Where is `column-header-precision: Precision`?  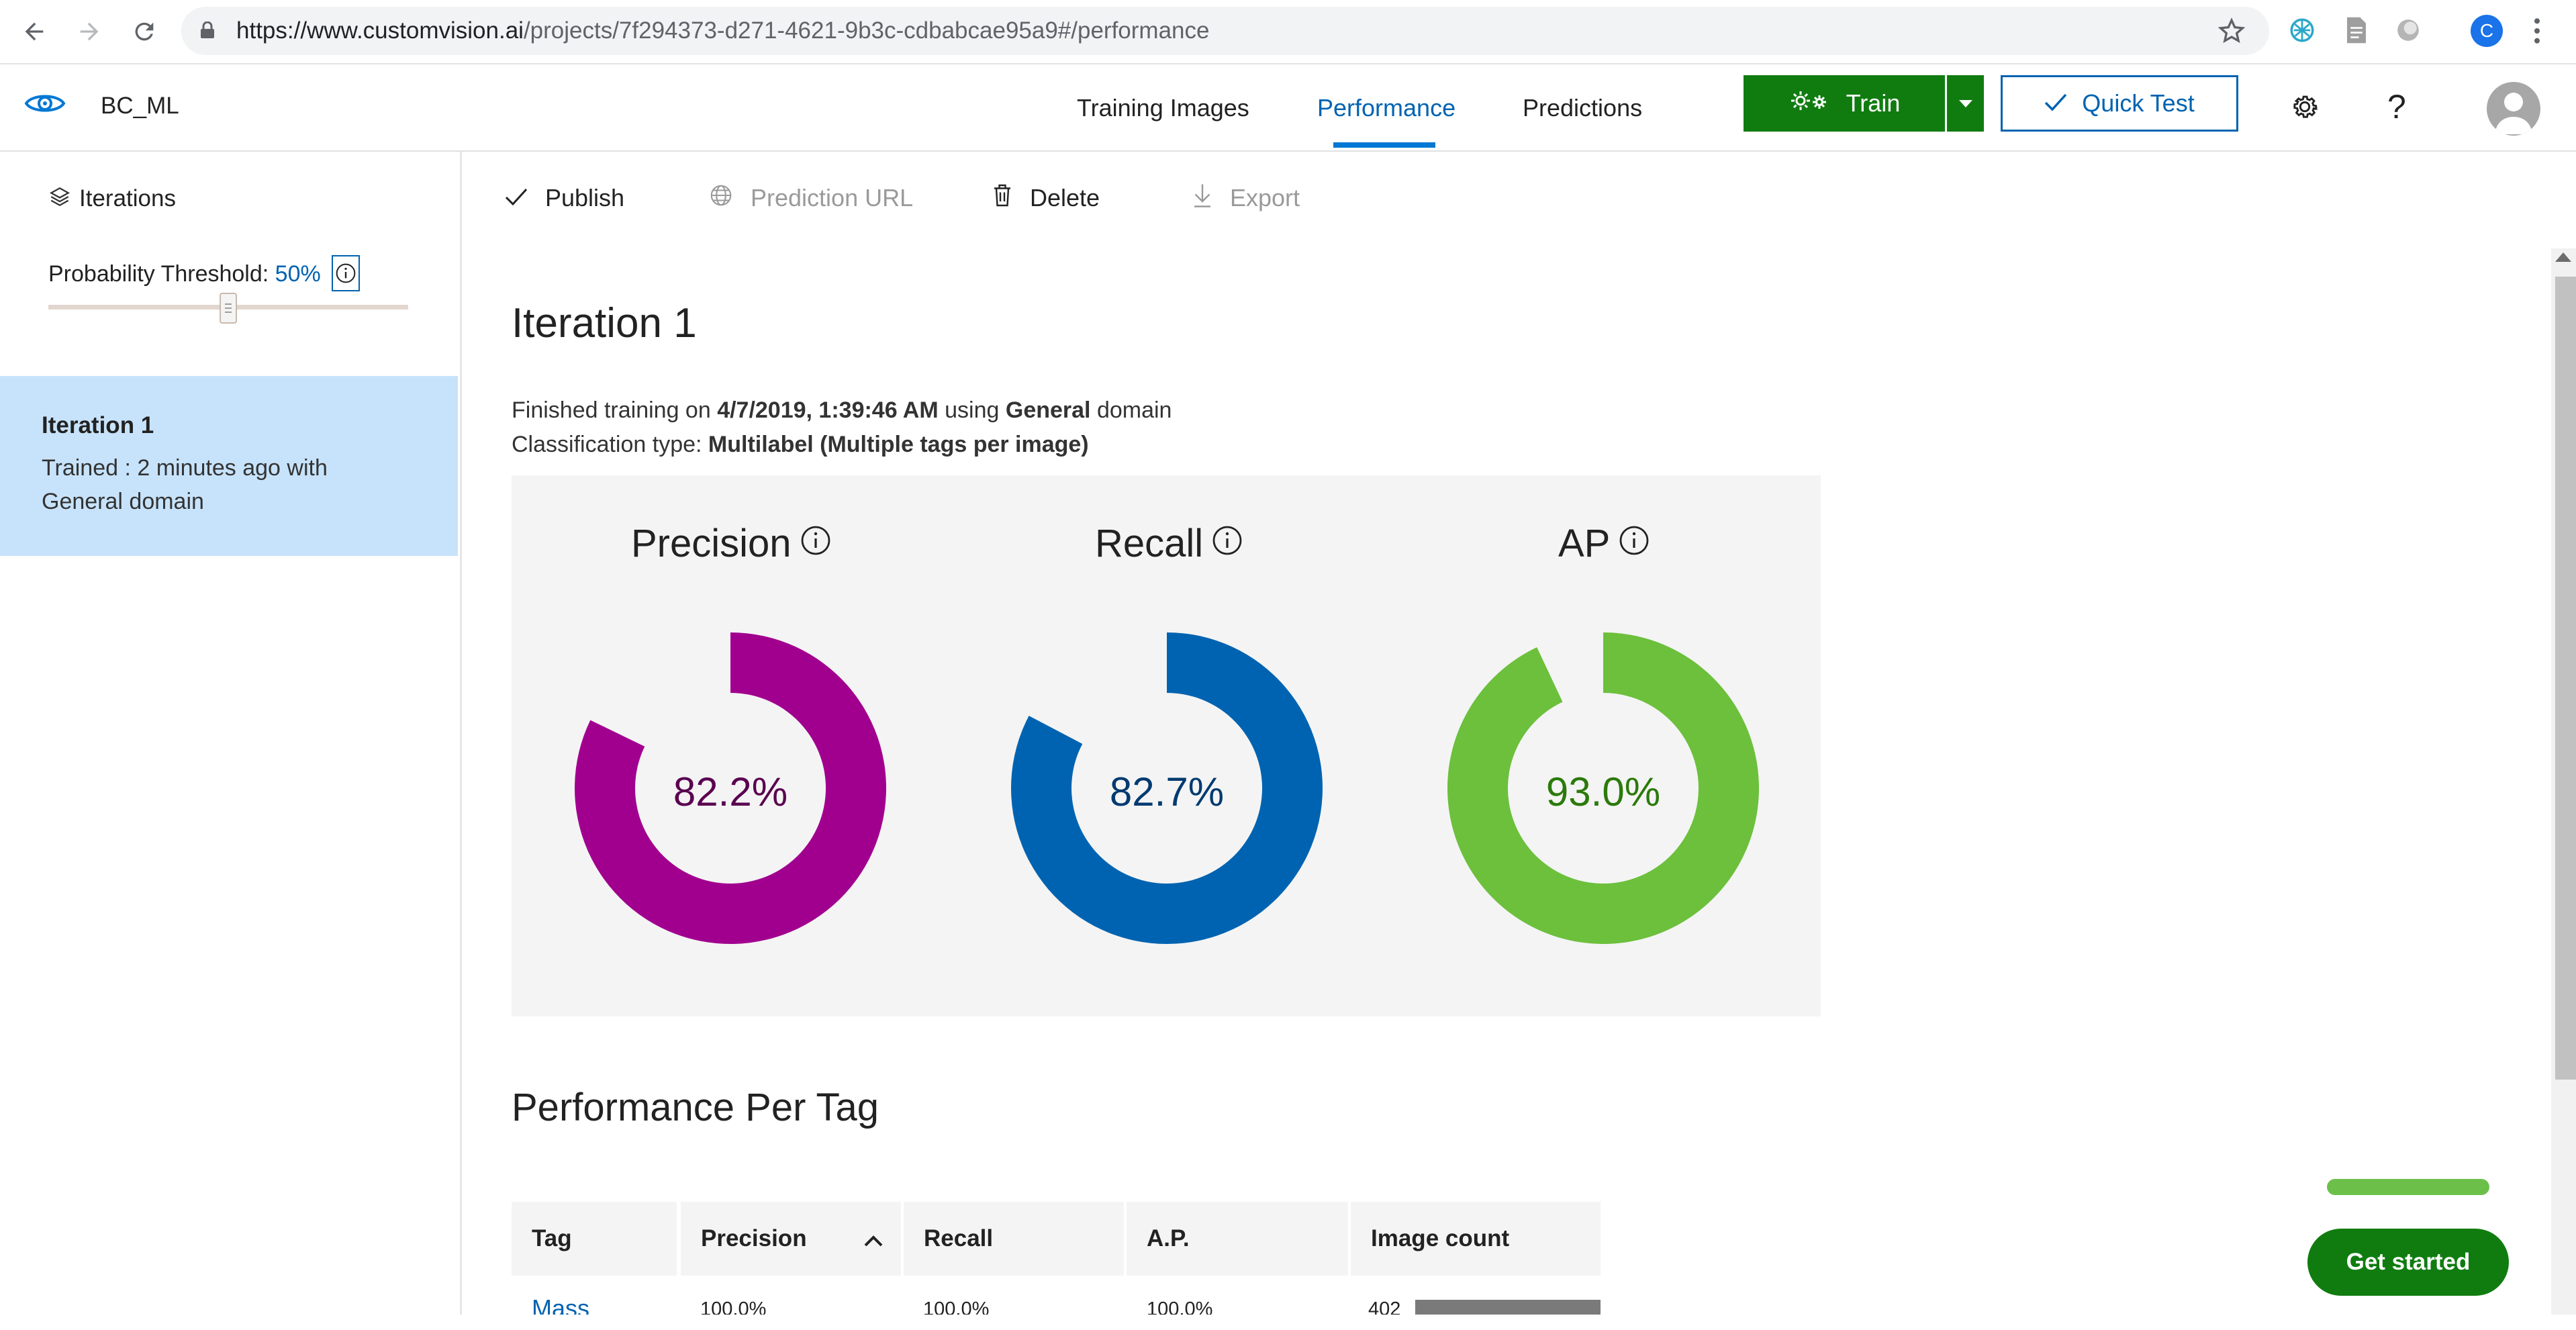 column-header-precision: Precision is located at coordinates (791, 1239).